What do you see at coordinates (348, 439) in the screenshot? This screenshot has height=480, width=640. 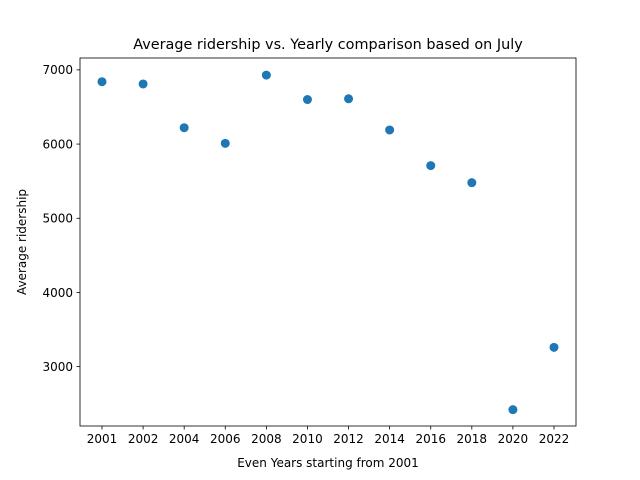 I see `x-tick-label: 2012` at bounding box center [348, 439].